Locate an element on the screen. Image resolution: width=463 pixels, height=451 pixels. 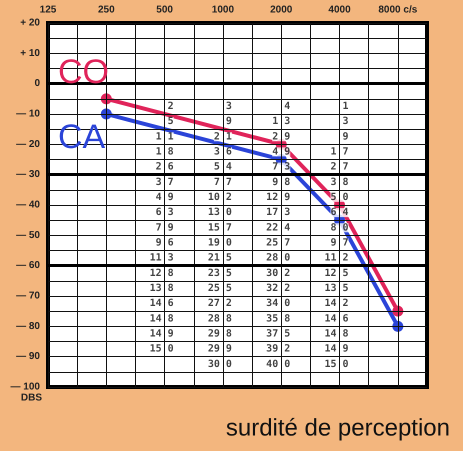
annotation: 39 2 is located at coordinates (278, 349).